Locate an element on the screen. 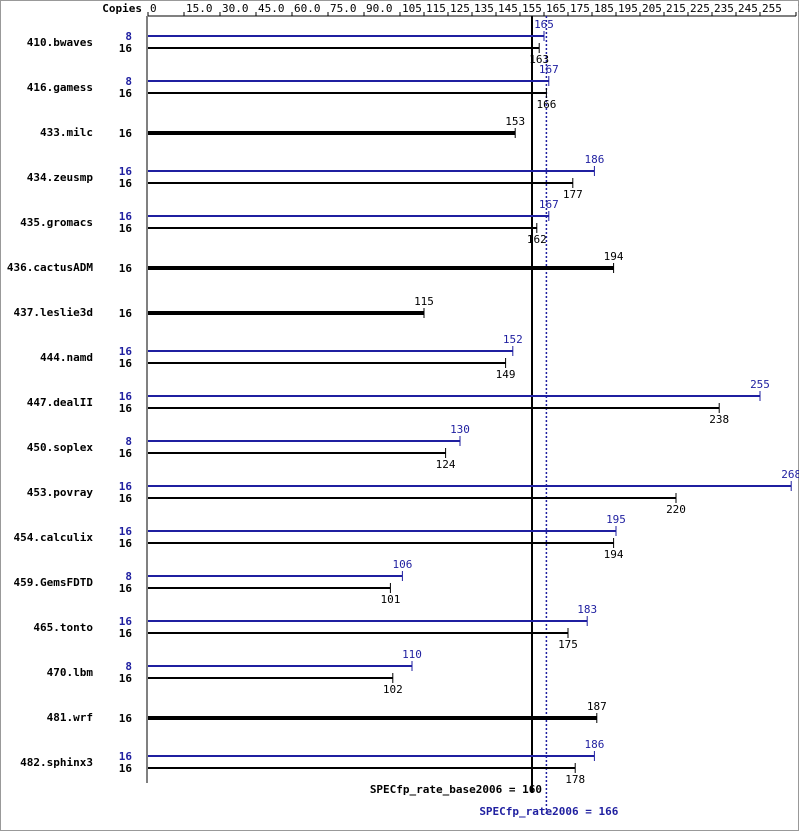  x-tick-label: 235 is located at coordinates (724, 8).